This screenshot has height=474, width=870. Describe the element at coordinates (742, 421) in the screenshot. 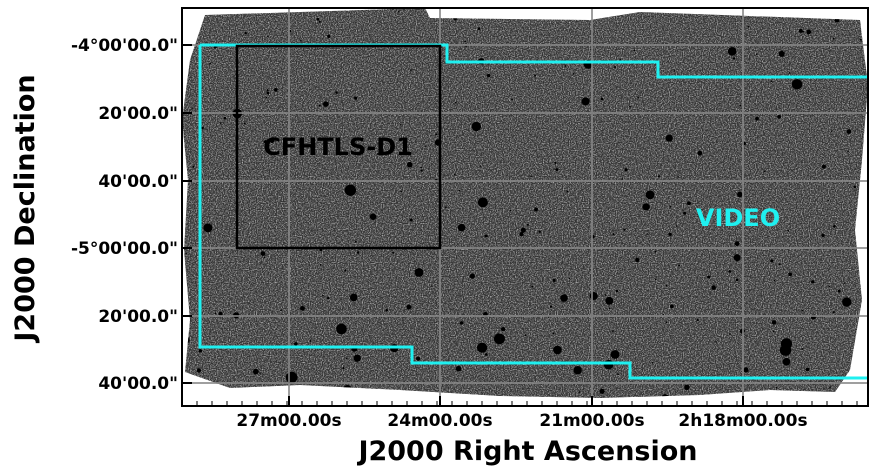

I see `x-tick-label: 2h18m00.00s` at that location.